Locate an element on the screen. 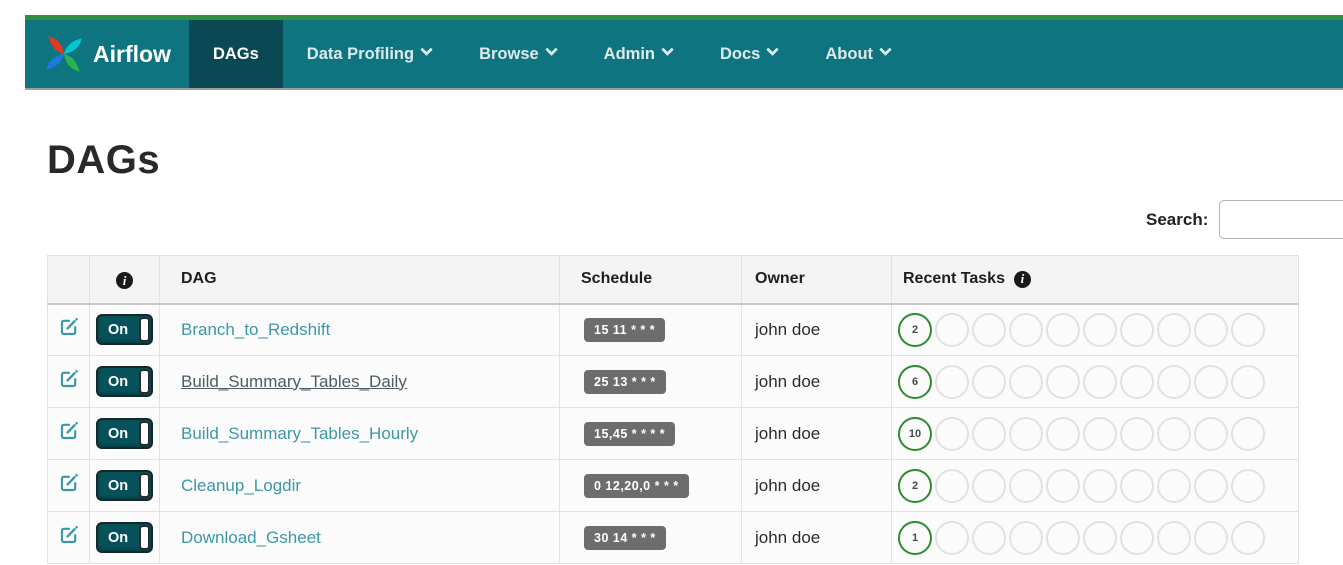  task-state-circles: 2 is located at coordinates (1098, 485).